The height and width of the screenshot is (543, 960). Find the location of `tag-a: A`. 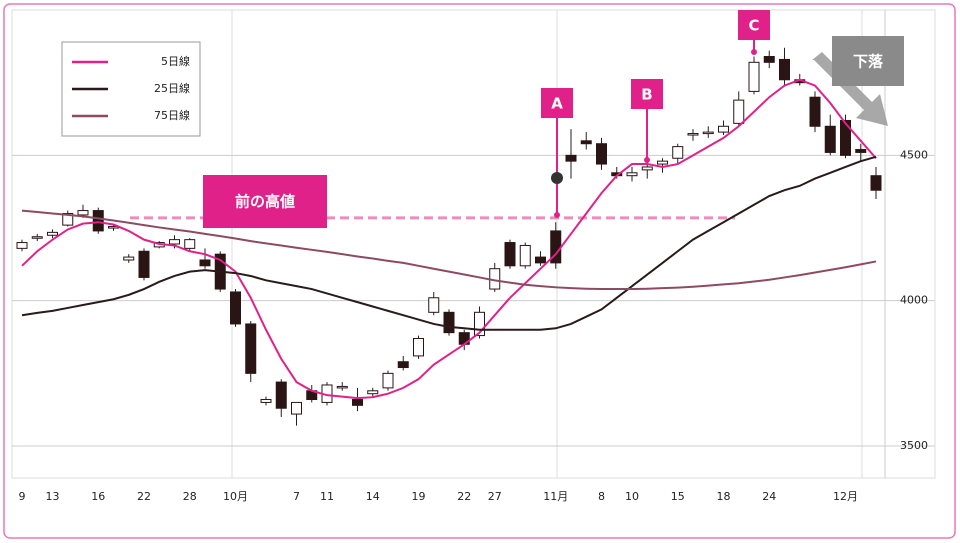

tag-a: A is located at coordinates (557, 104).